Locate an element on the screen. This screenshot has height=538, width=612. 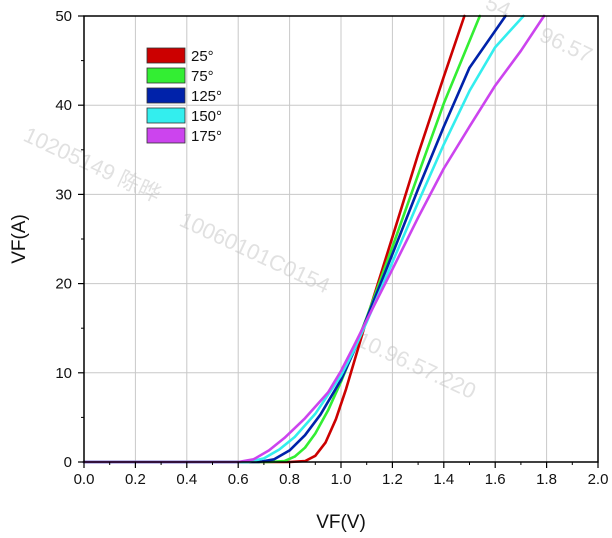
legend-label-4: 150° is located at coordinates (206, 116).